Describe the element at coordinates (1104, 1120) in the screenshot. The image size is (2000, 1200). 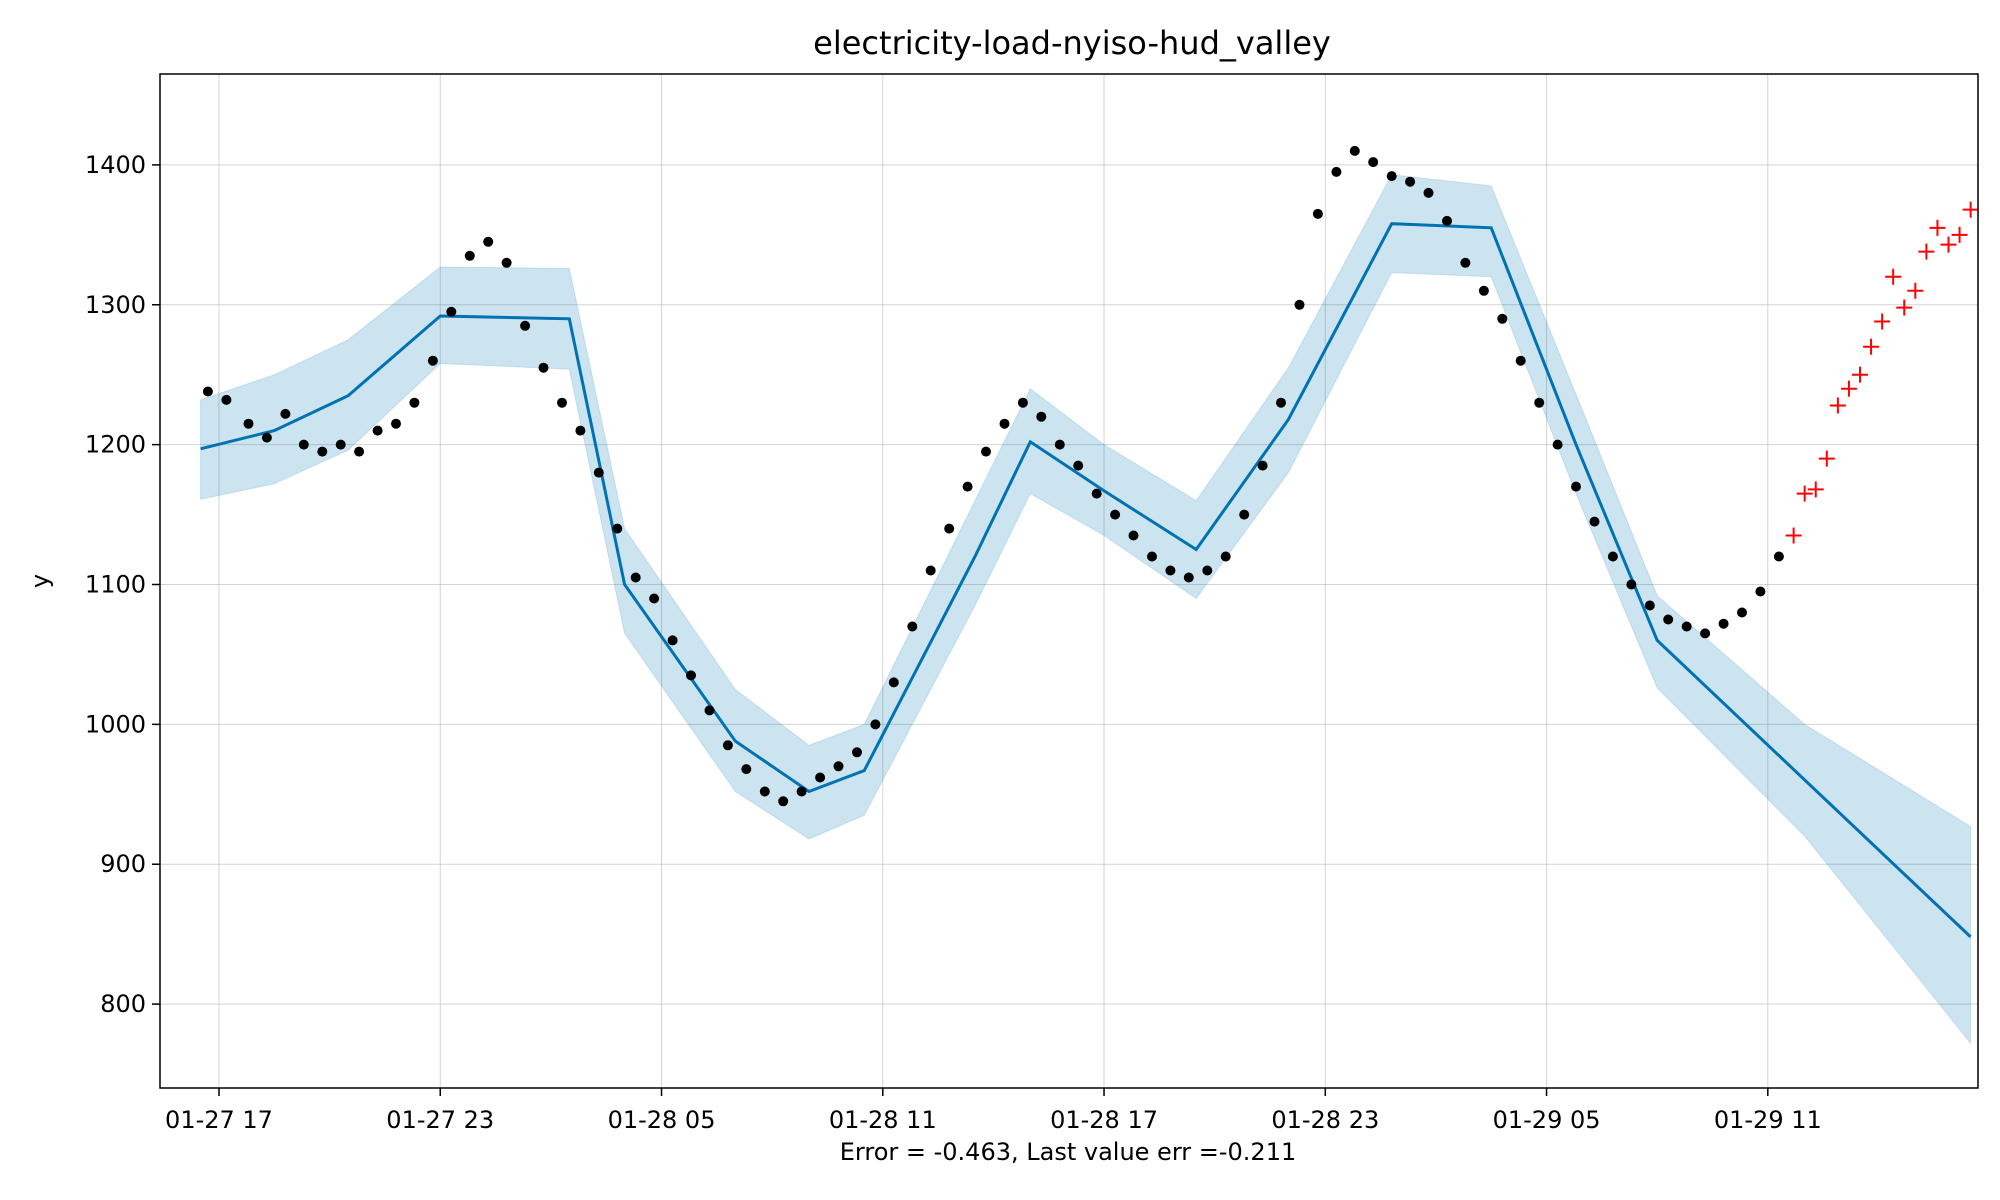
I see `x-tick-label: 01-28 17` at that location.